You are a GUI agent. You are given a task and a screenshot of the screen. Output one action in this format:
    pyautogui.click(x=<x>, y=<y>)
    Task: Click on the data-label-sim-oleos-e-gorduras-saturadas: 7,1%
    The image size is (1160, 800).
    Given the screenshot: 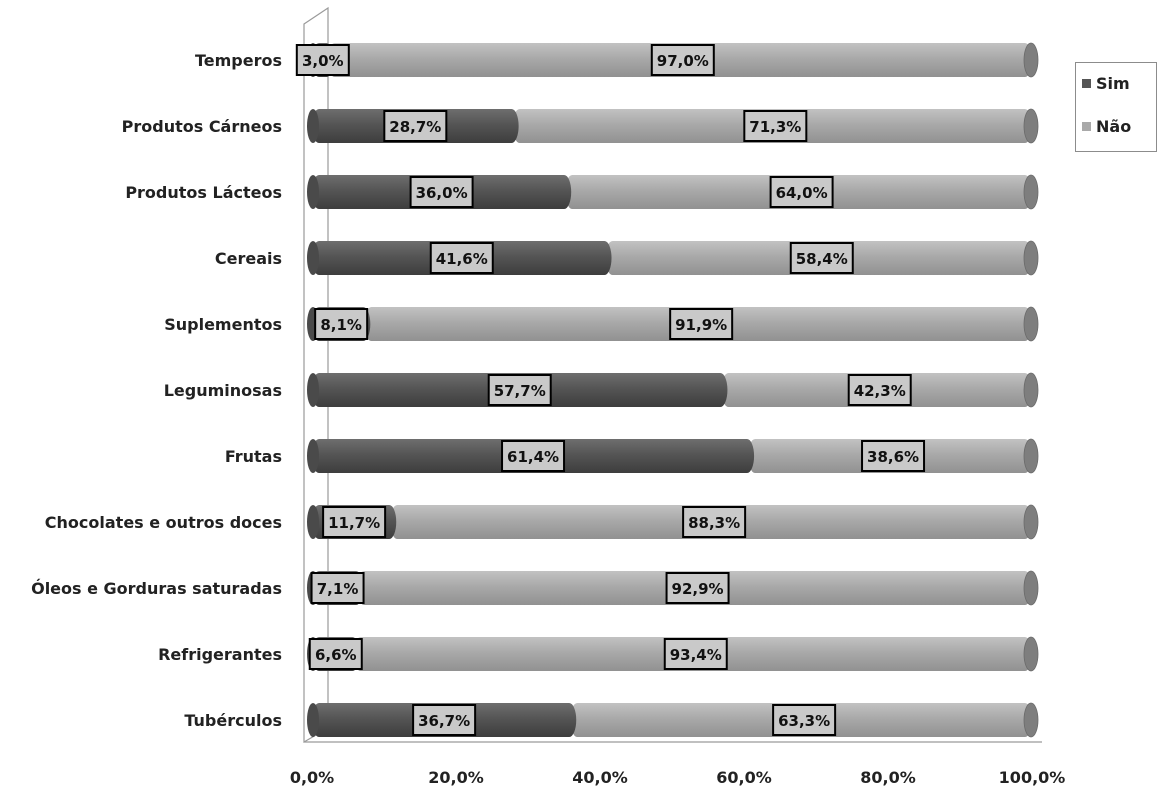 What is the action you would take?
    pyautogui.click(x=337, y=588)
    